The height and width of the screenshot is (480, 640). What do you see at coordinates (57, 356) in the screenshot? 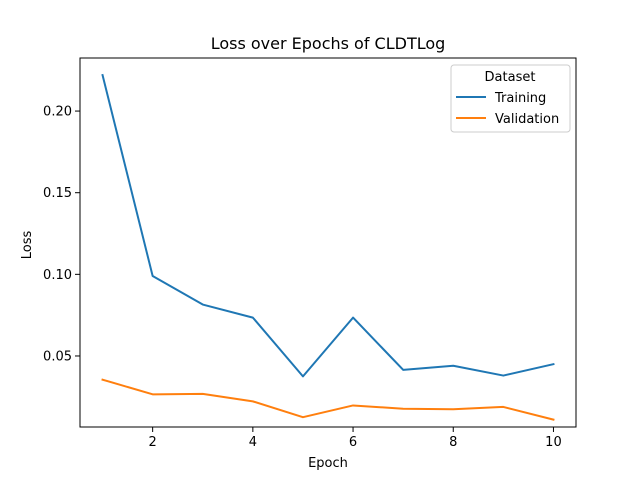
I see `y-tick-label: 0.05` at bounding box center [57, 356].